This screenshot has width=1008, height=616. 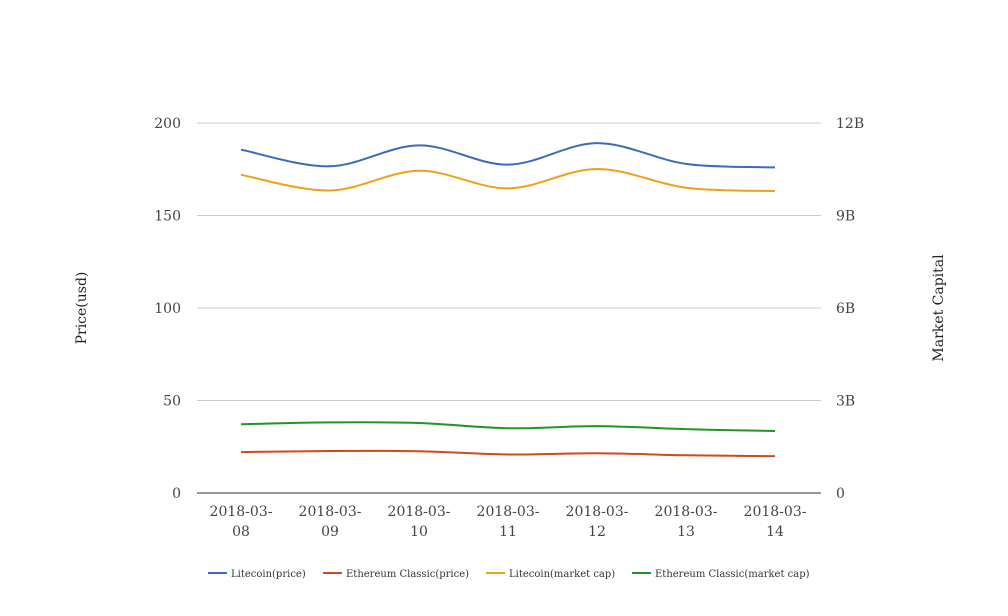 What do you see at coordinates (845, 402) in the screenshot?
I see `right-tick-label: 3B` at bounding box center [845, 402].